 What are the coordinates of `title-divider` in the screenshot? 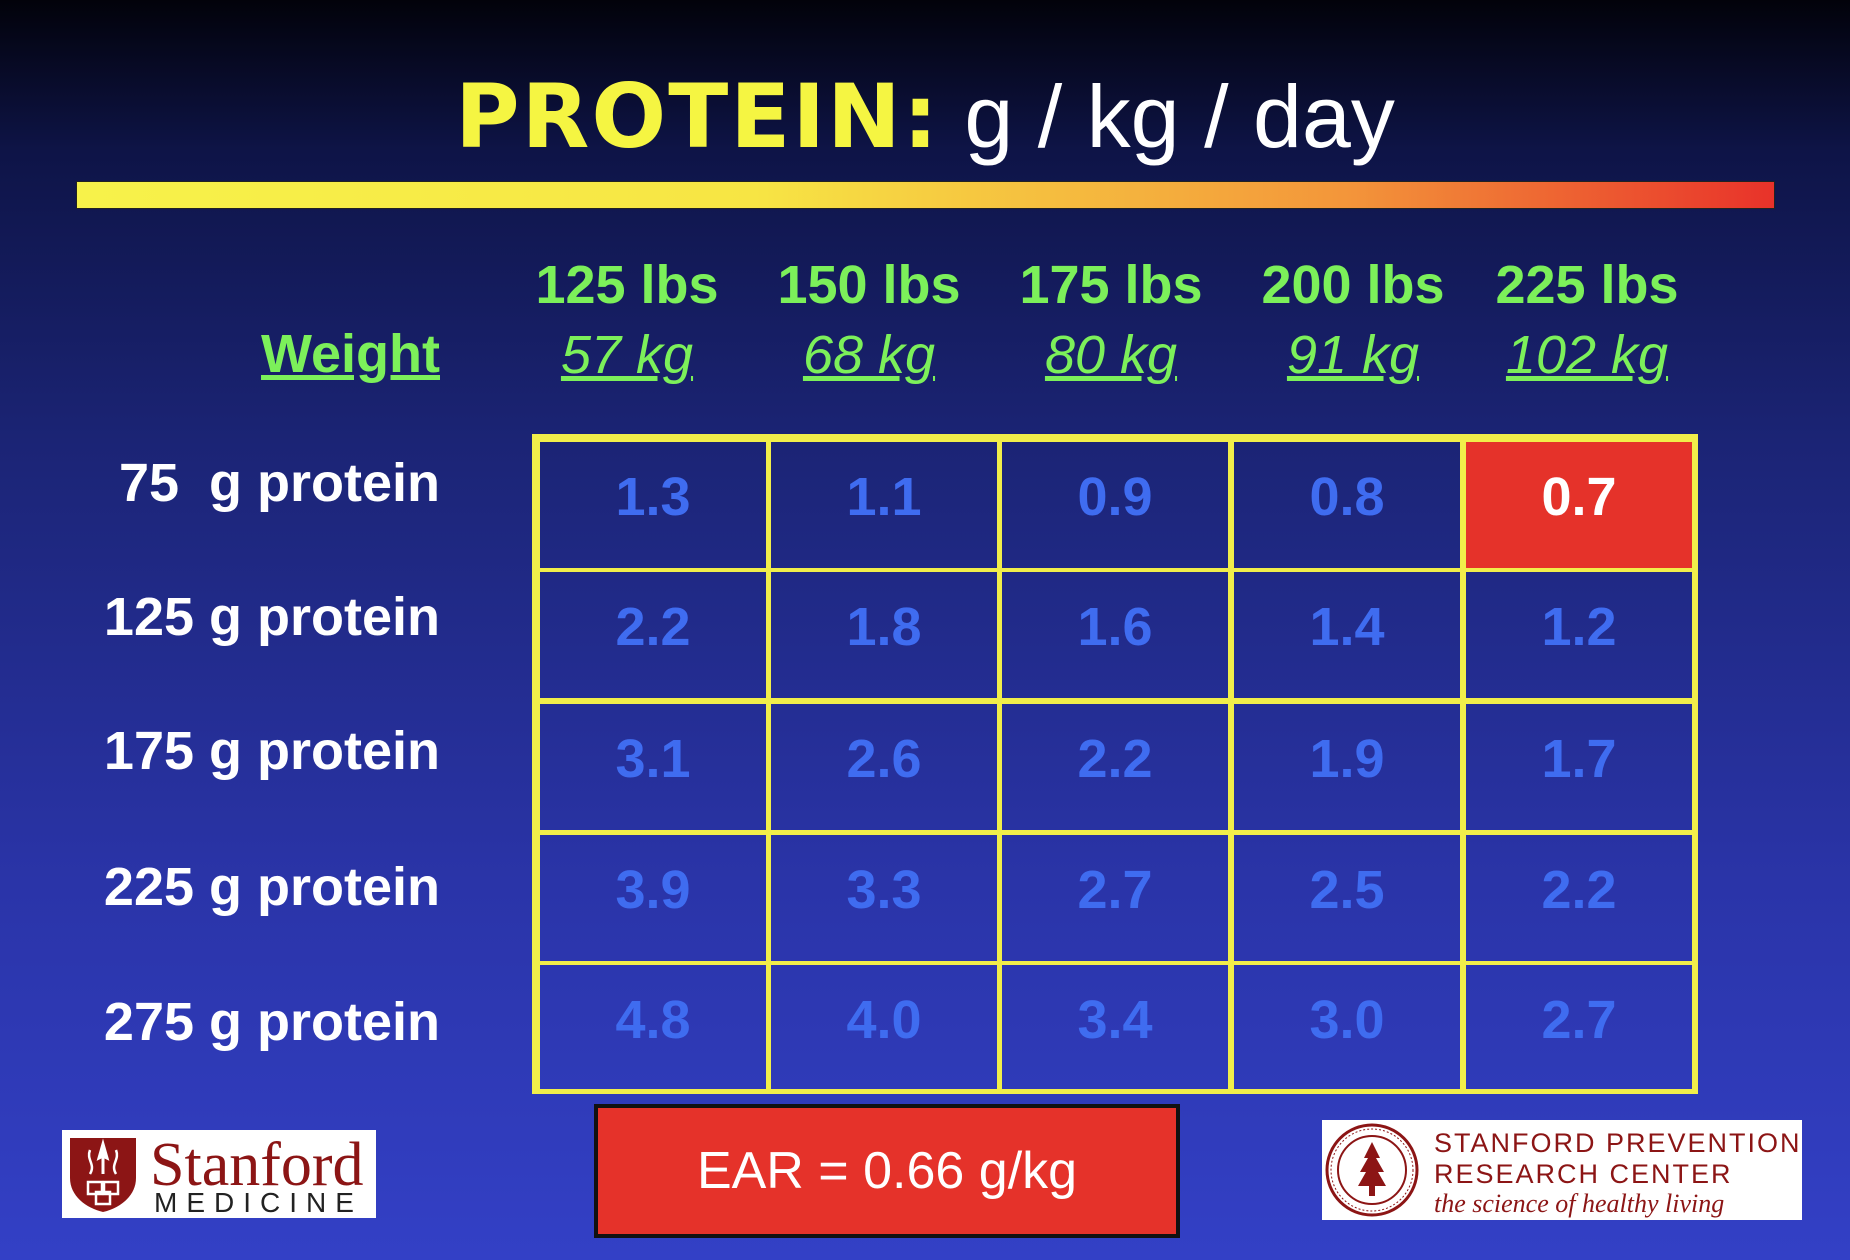 It's located at (925, 195).